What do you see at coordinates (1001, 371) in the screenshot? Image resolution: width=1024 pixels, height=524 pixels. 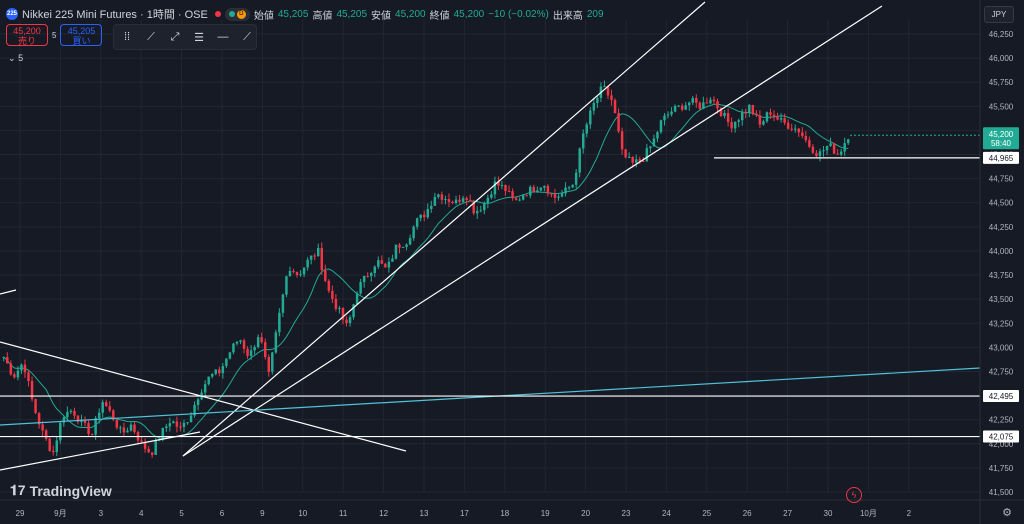 I see `price-tick-label: 42,750` at bounding box center [1001, 371].